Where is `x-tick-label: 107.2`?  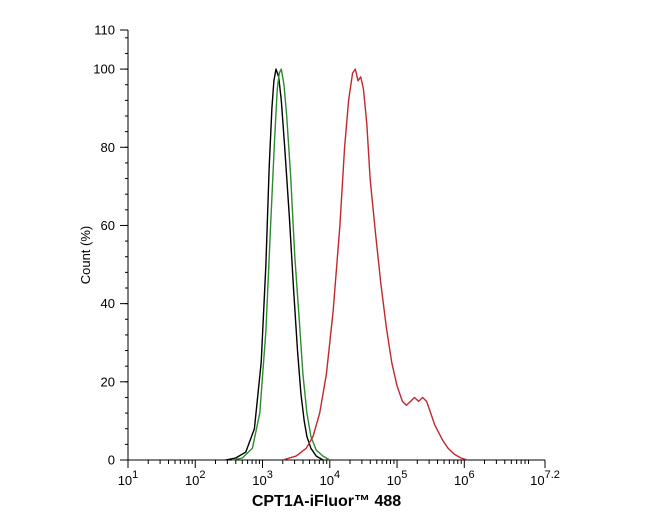 x-tick-label: 107.2 is located at coordinates (545, 478).